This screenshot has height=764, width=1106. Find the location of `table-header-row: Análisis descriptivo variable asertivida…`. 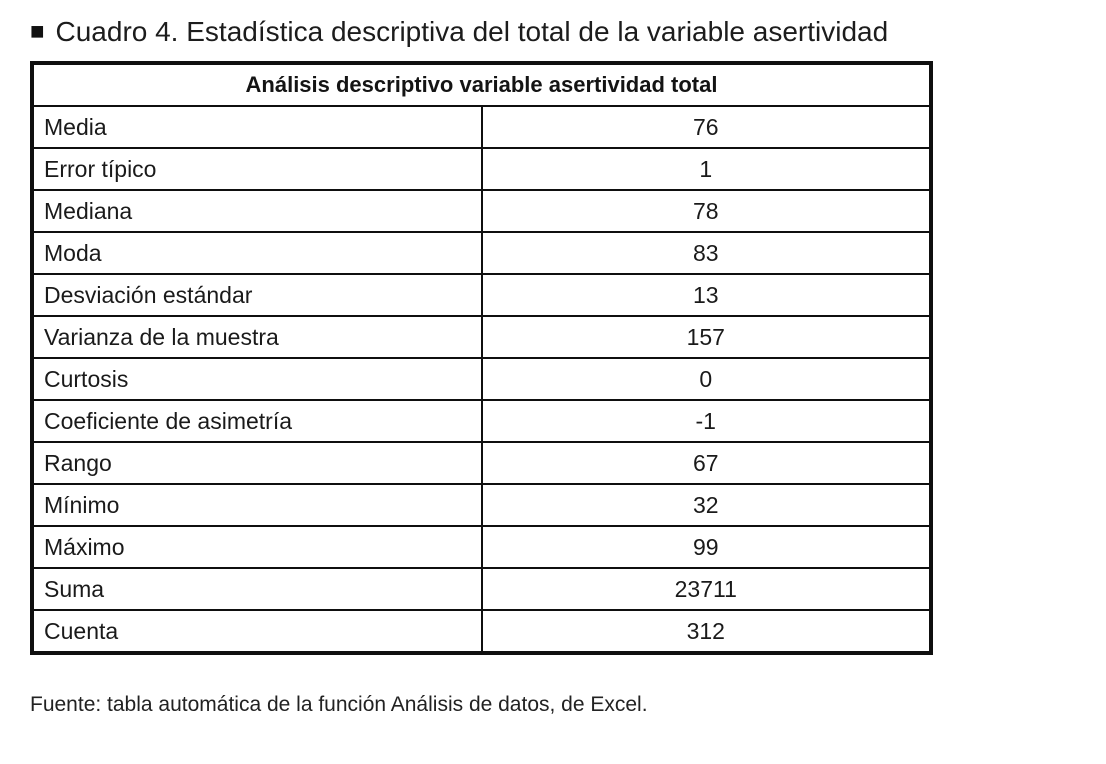

table-header-row: Análisis descriptivo variable asertivida… is located at coordinates (481, 84).